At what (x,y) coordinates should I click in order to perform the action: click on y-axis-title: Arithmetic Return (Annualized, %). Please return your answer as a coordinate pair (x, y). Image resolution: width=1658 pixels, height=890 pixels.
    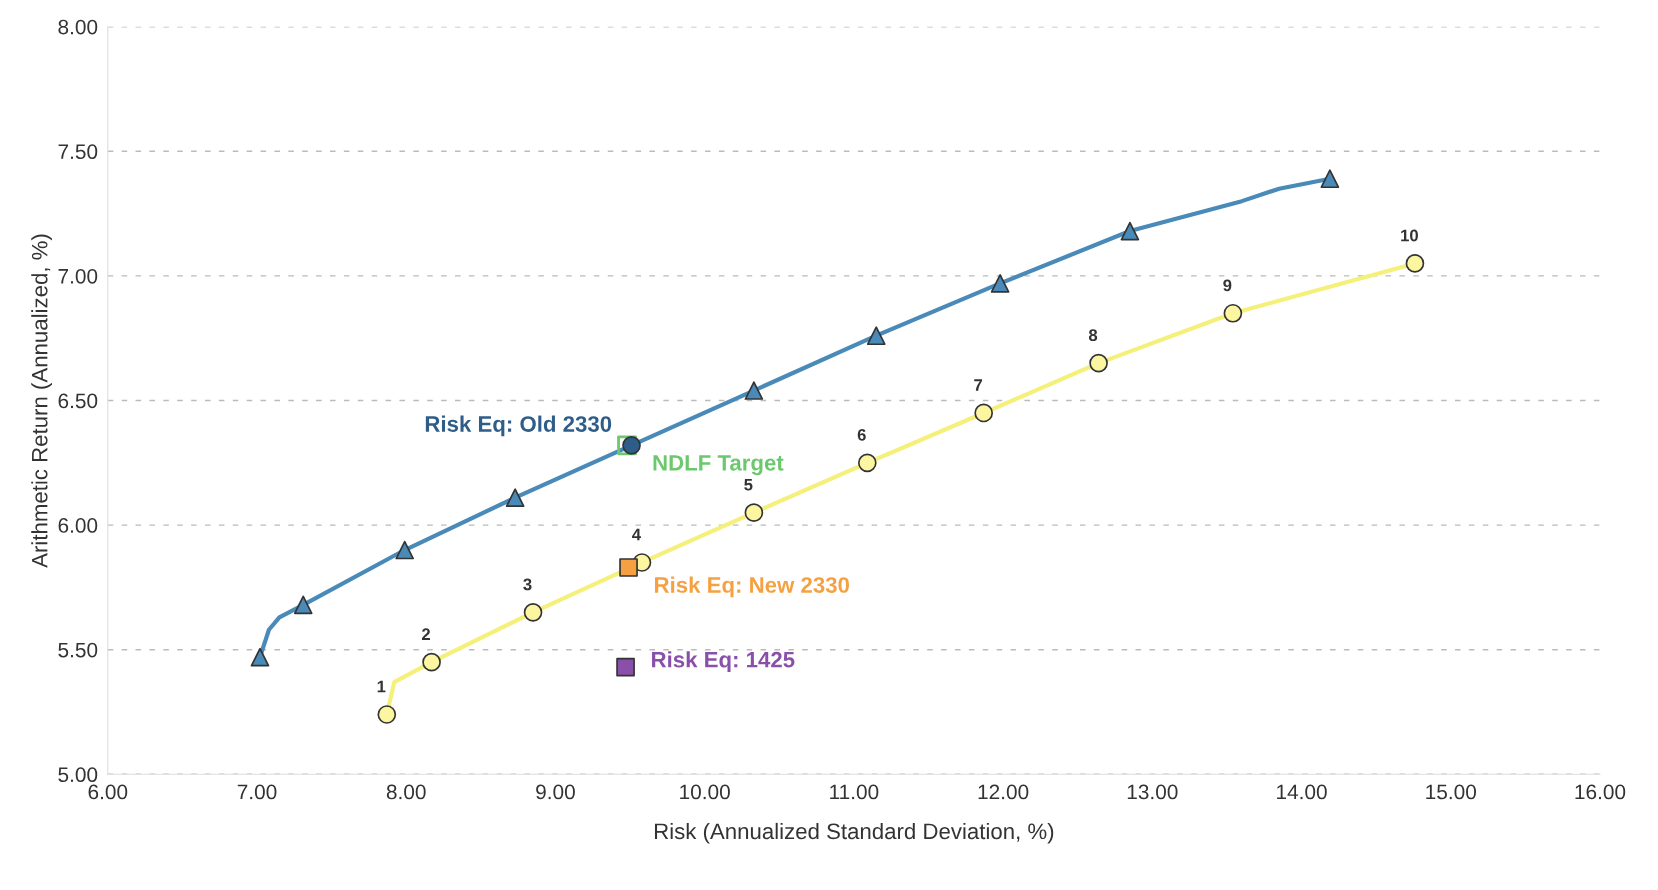
    Looking at the image, I should click on (41, 401).